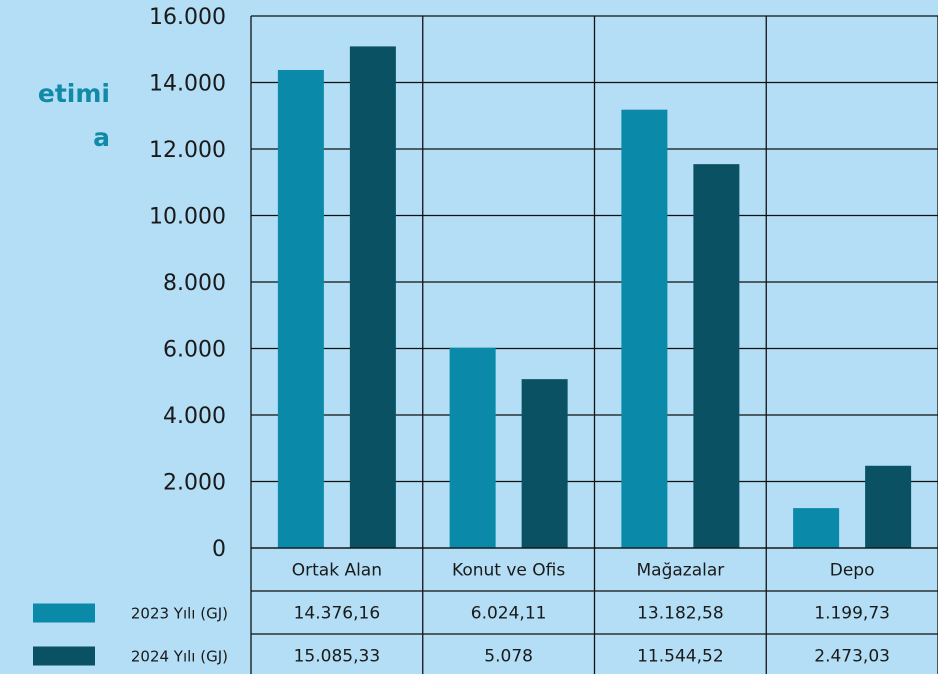 Image resolution: width=938 pixels, height=674 pixels. Describe the element at coordinates (337, 571) in the screenshot. I see `x-category-label: Ortak Alan` at that location.